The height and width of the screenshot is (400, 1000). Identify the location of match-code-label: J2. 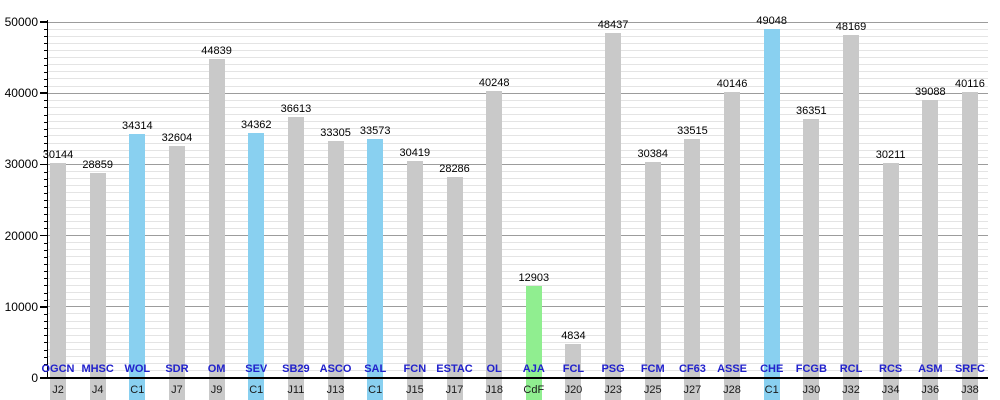
(58, 390).